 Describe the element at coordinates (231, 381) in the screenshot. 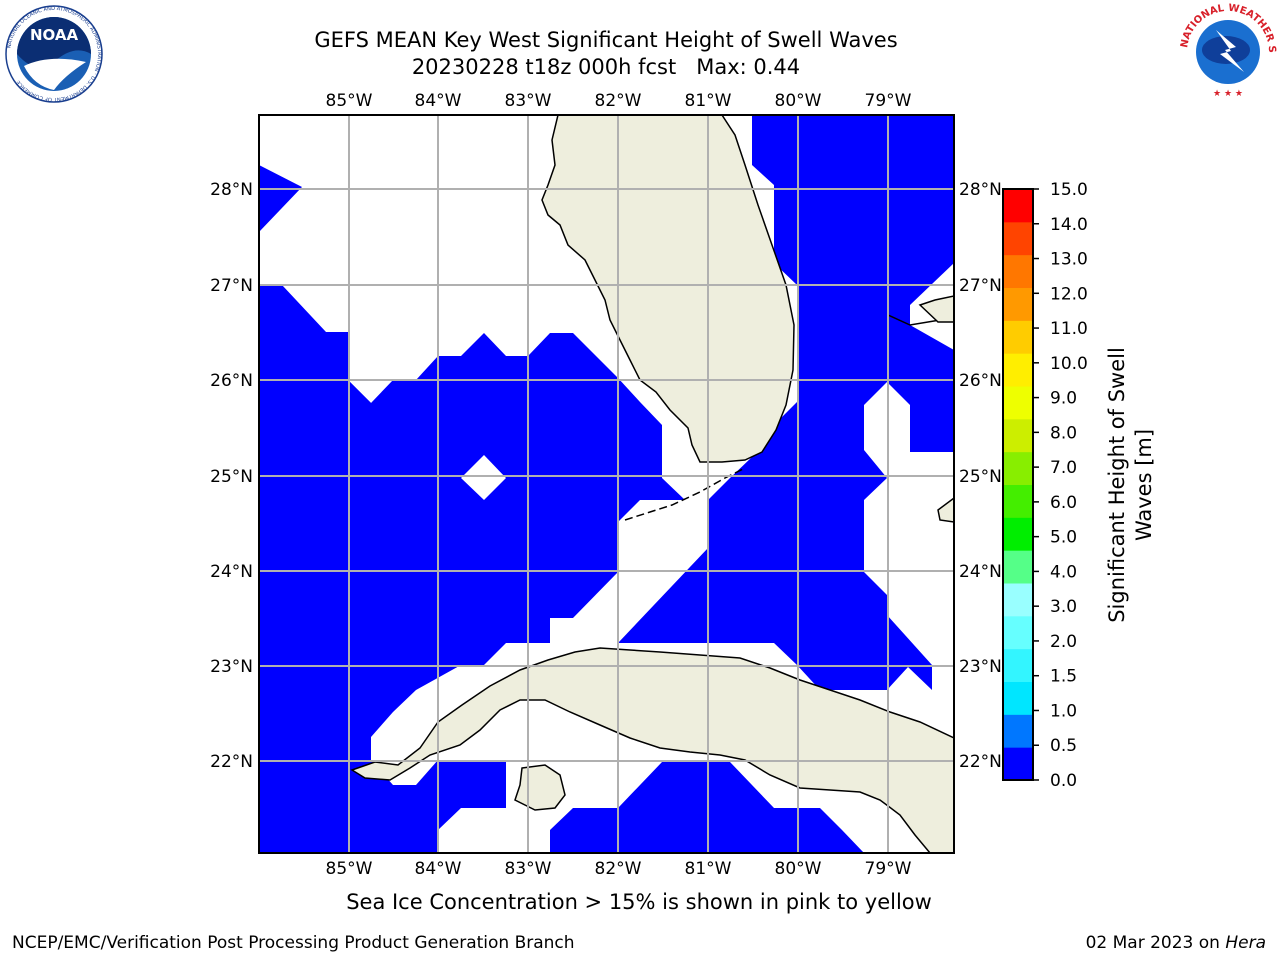

I see `lat-label-left: 26°N` at that location.